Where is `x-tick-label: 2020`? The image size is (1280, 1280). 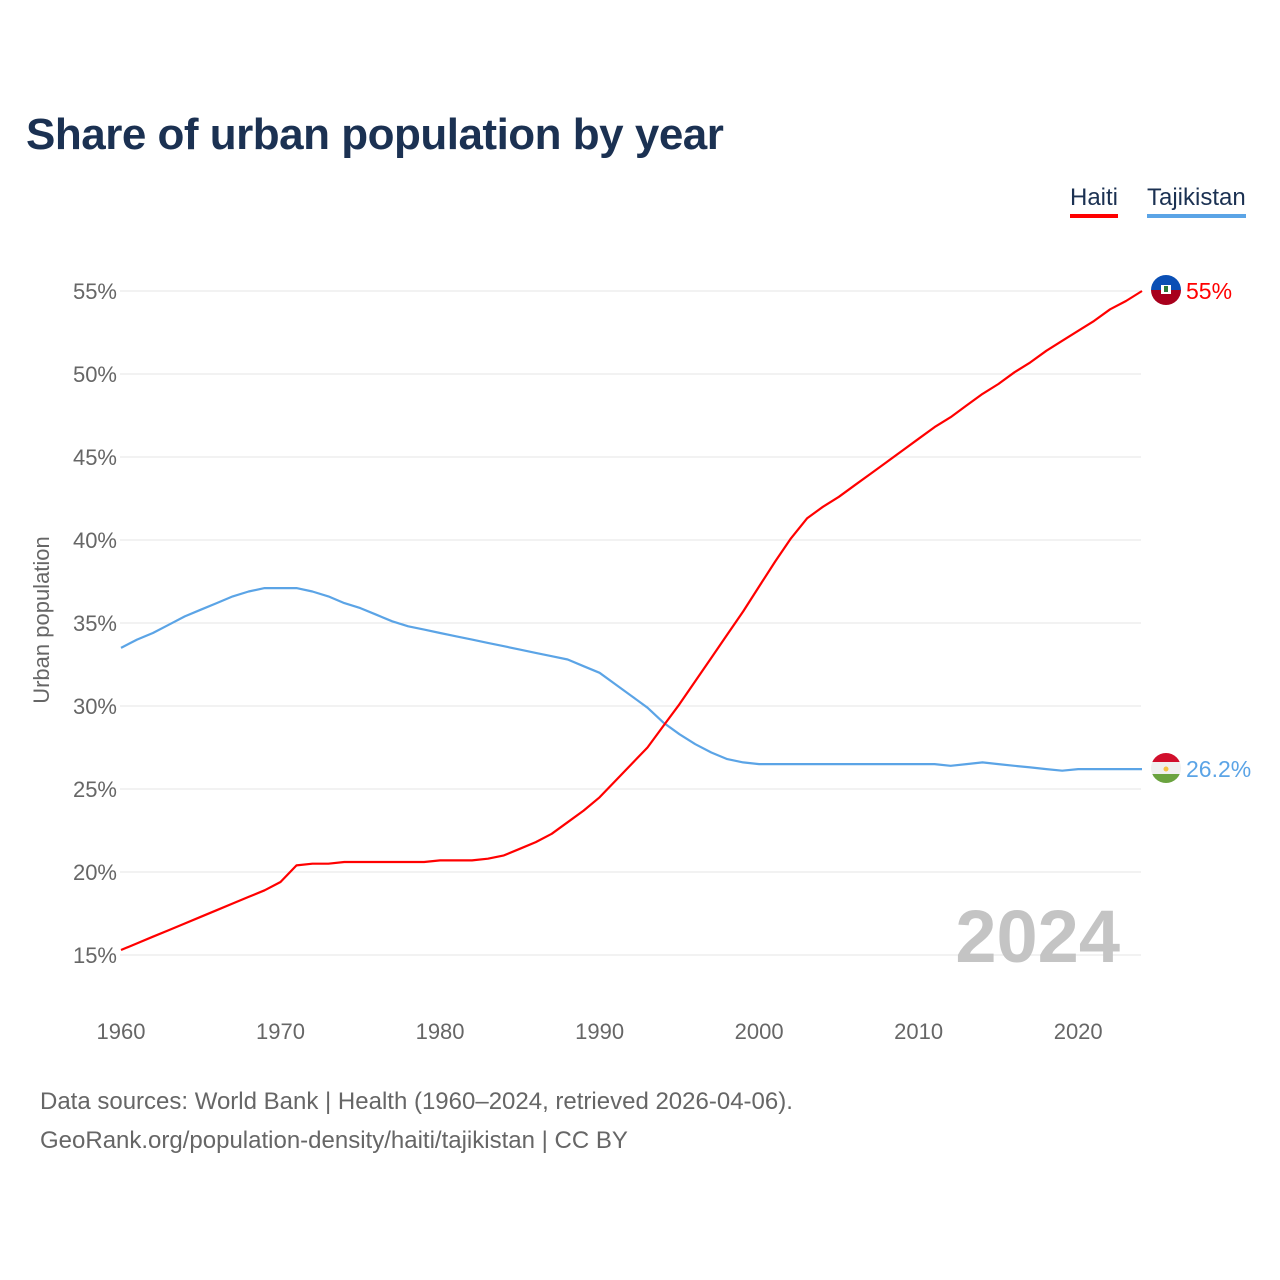 x-tick-label: 2020 is located at coordinates (1078, 1031).